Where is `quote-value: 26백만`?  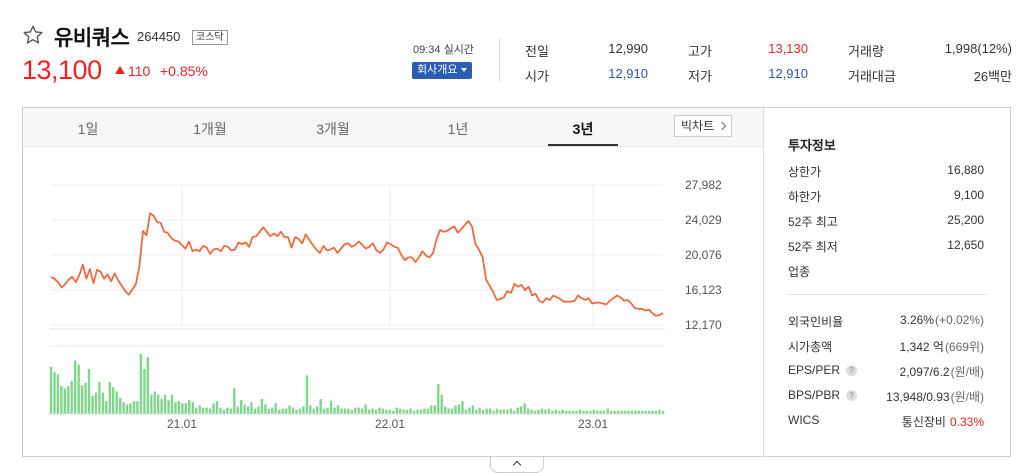 quote-value: 26백만 is located at coordinates (992, 76).